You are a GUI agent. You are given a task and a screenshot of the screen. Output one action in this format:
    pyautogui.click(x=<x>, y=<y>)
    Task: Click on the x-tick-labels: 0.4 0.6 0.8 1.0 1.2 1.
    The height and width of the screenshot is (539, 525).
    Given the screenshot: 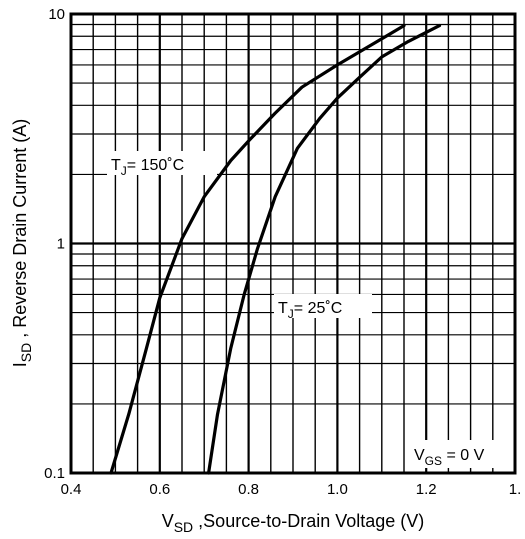 What is the action you would take?
    pyautogui.click(x=291, y=489)
    